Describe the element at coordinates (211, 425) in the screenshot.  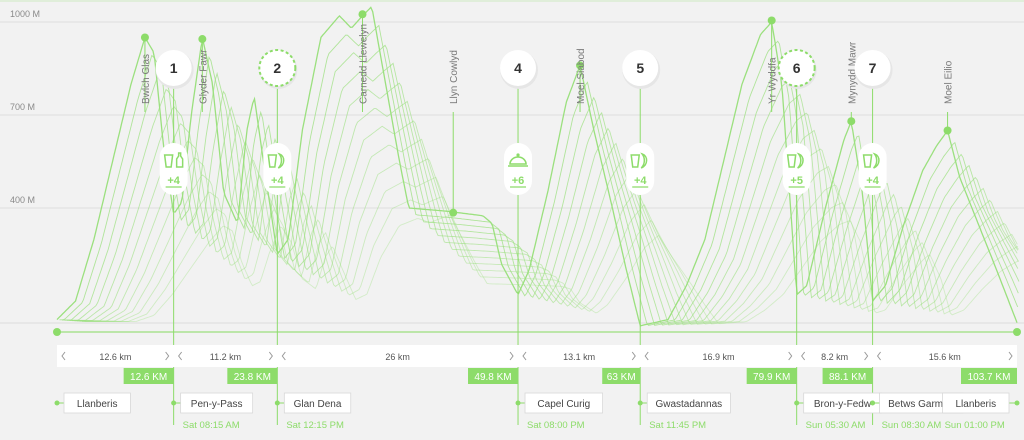
I see `location-time: Sat 08:15 AM` at that location.